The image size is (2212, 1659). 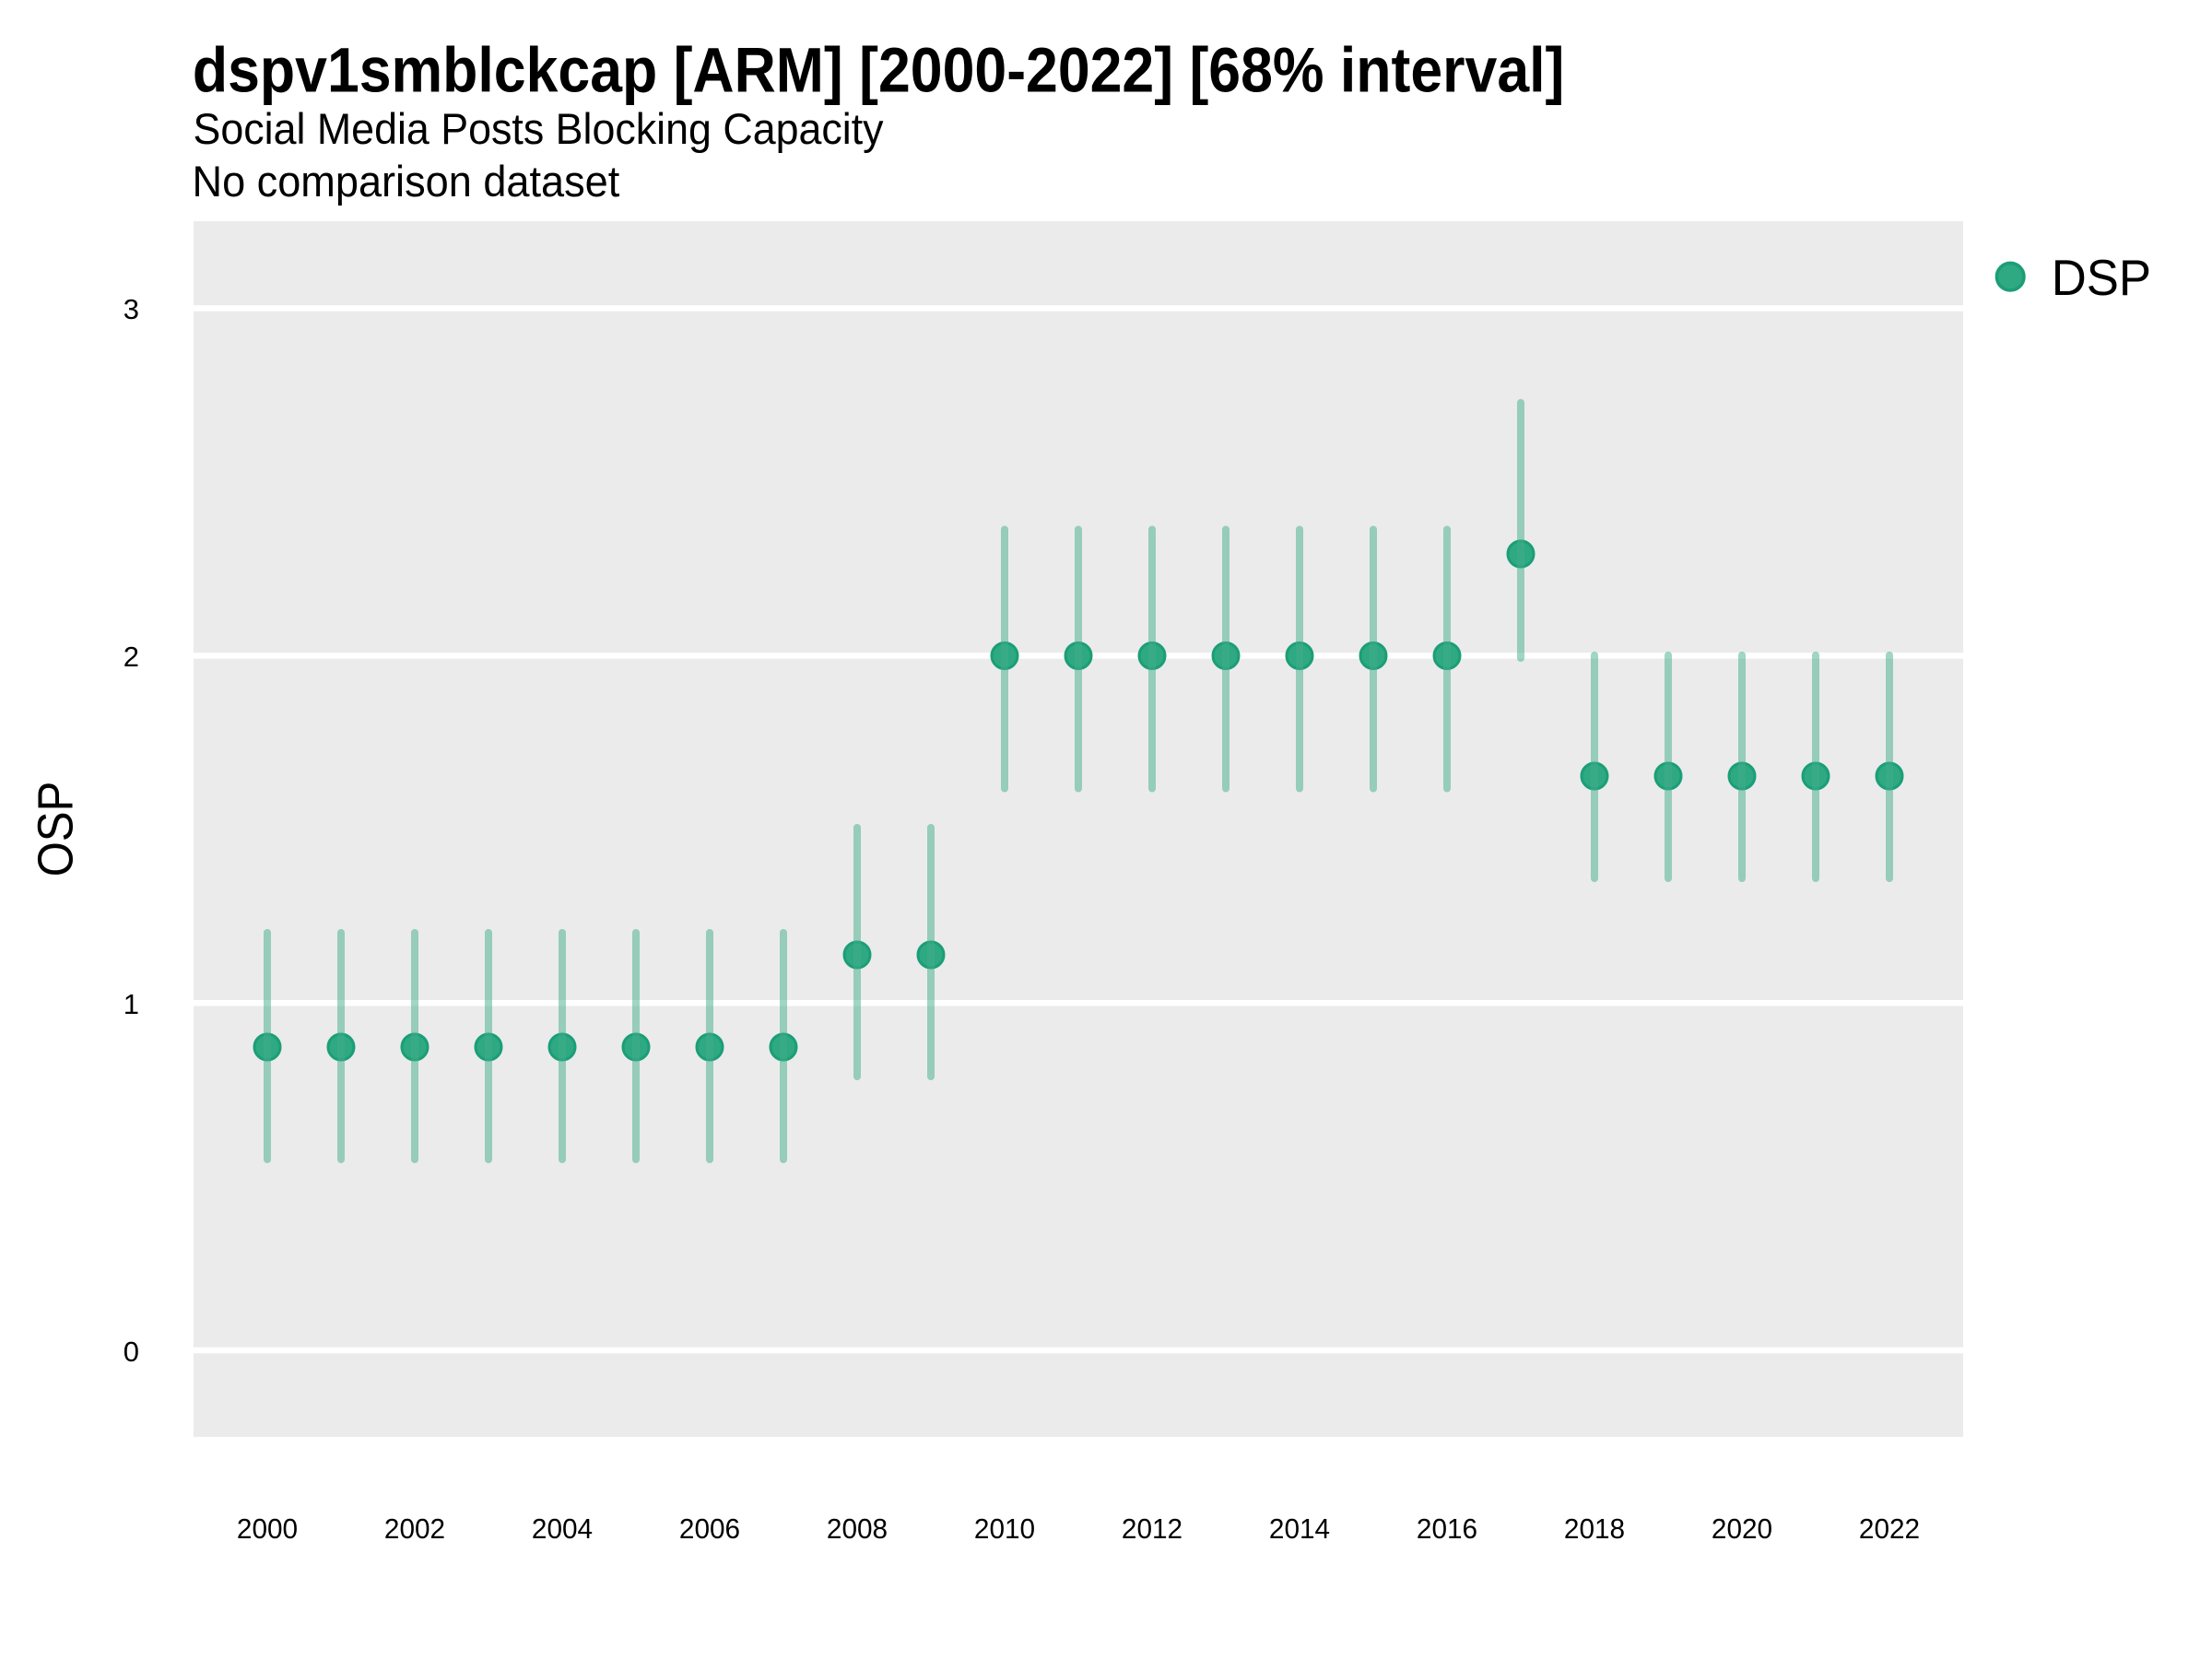 I want to click on svg-text: 3, so click(x=131, y=309).